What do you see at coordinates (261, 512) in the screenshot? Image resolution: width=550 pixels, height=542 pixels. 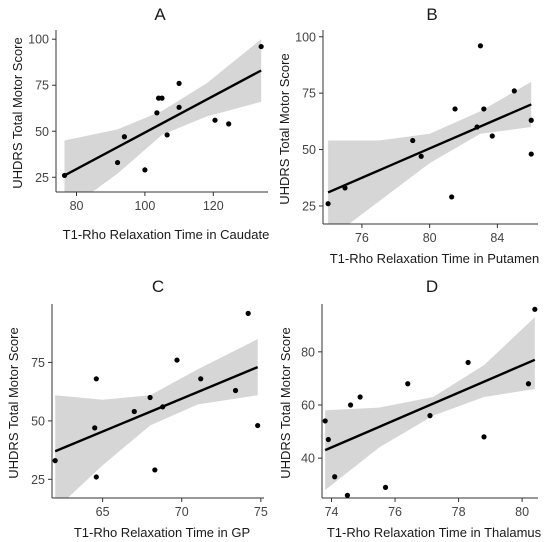 I see `x-tick-label: 75` at bounding box center [261, 512].